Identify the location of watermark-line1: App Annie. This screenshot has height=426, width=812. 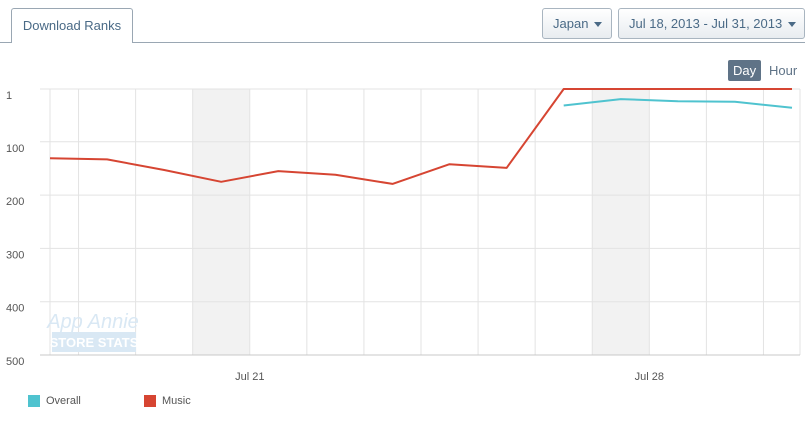
(92, 322).